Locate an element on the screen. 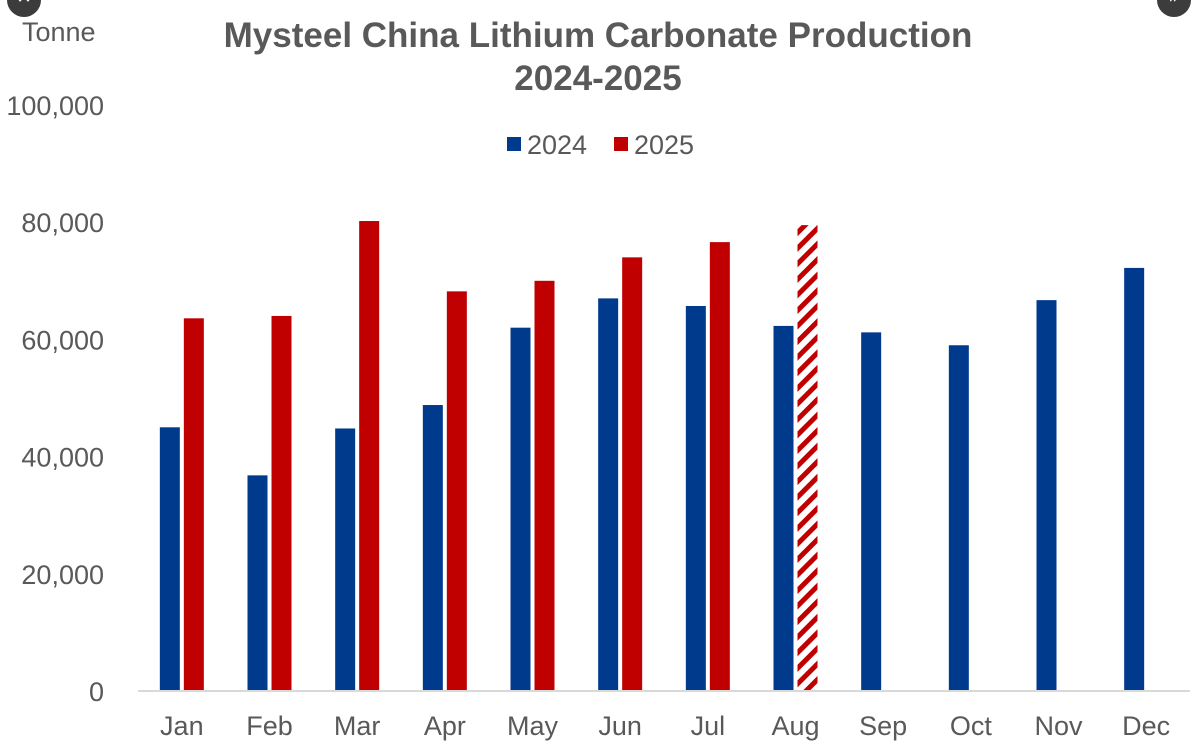 Image resolution: width=1200 pixels, height=746 pixels. x-tick-label: Oct is located at coordinates (971, 726).